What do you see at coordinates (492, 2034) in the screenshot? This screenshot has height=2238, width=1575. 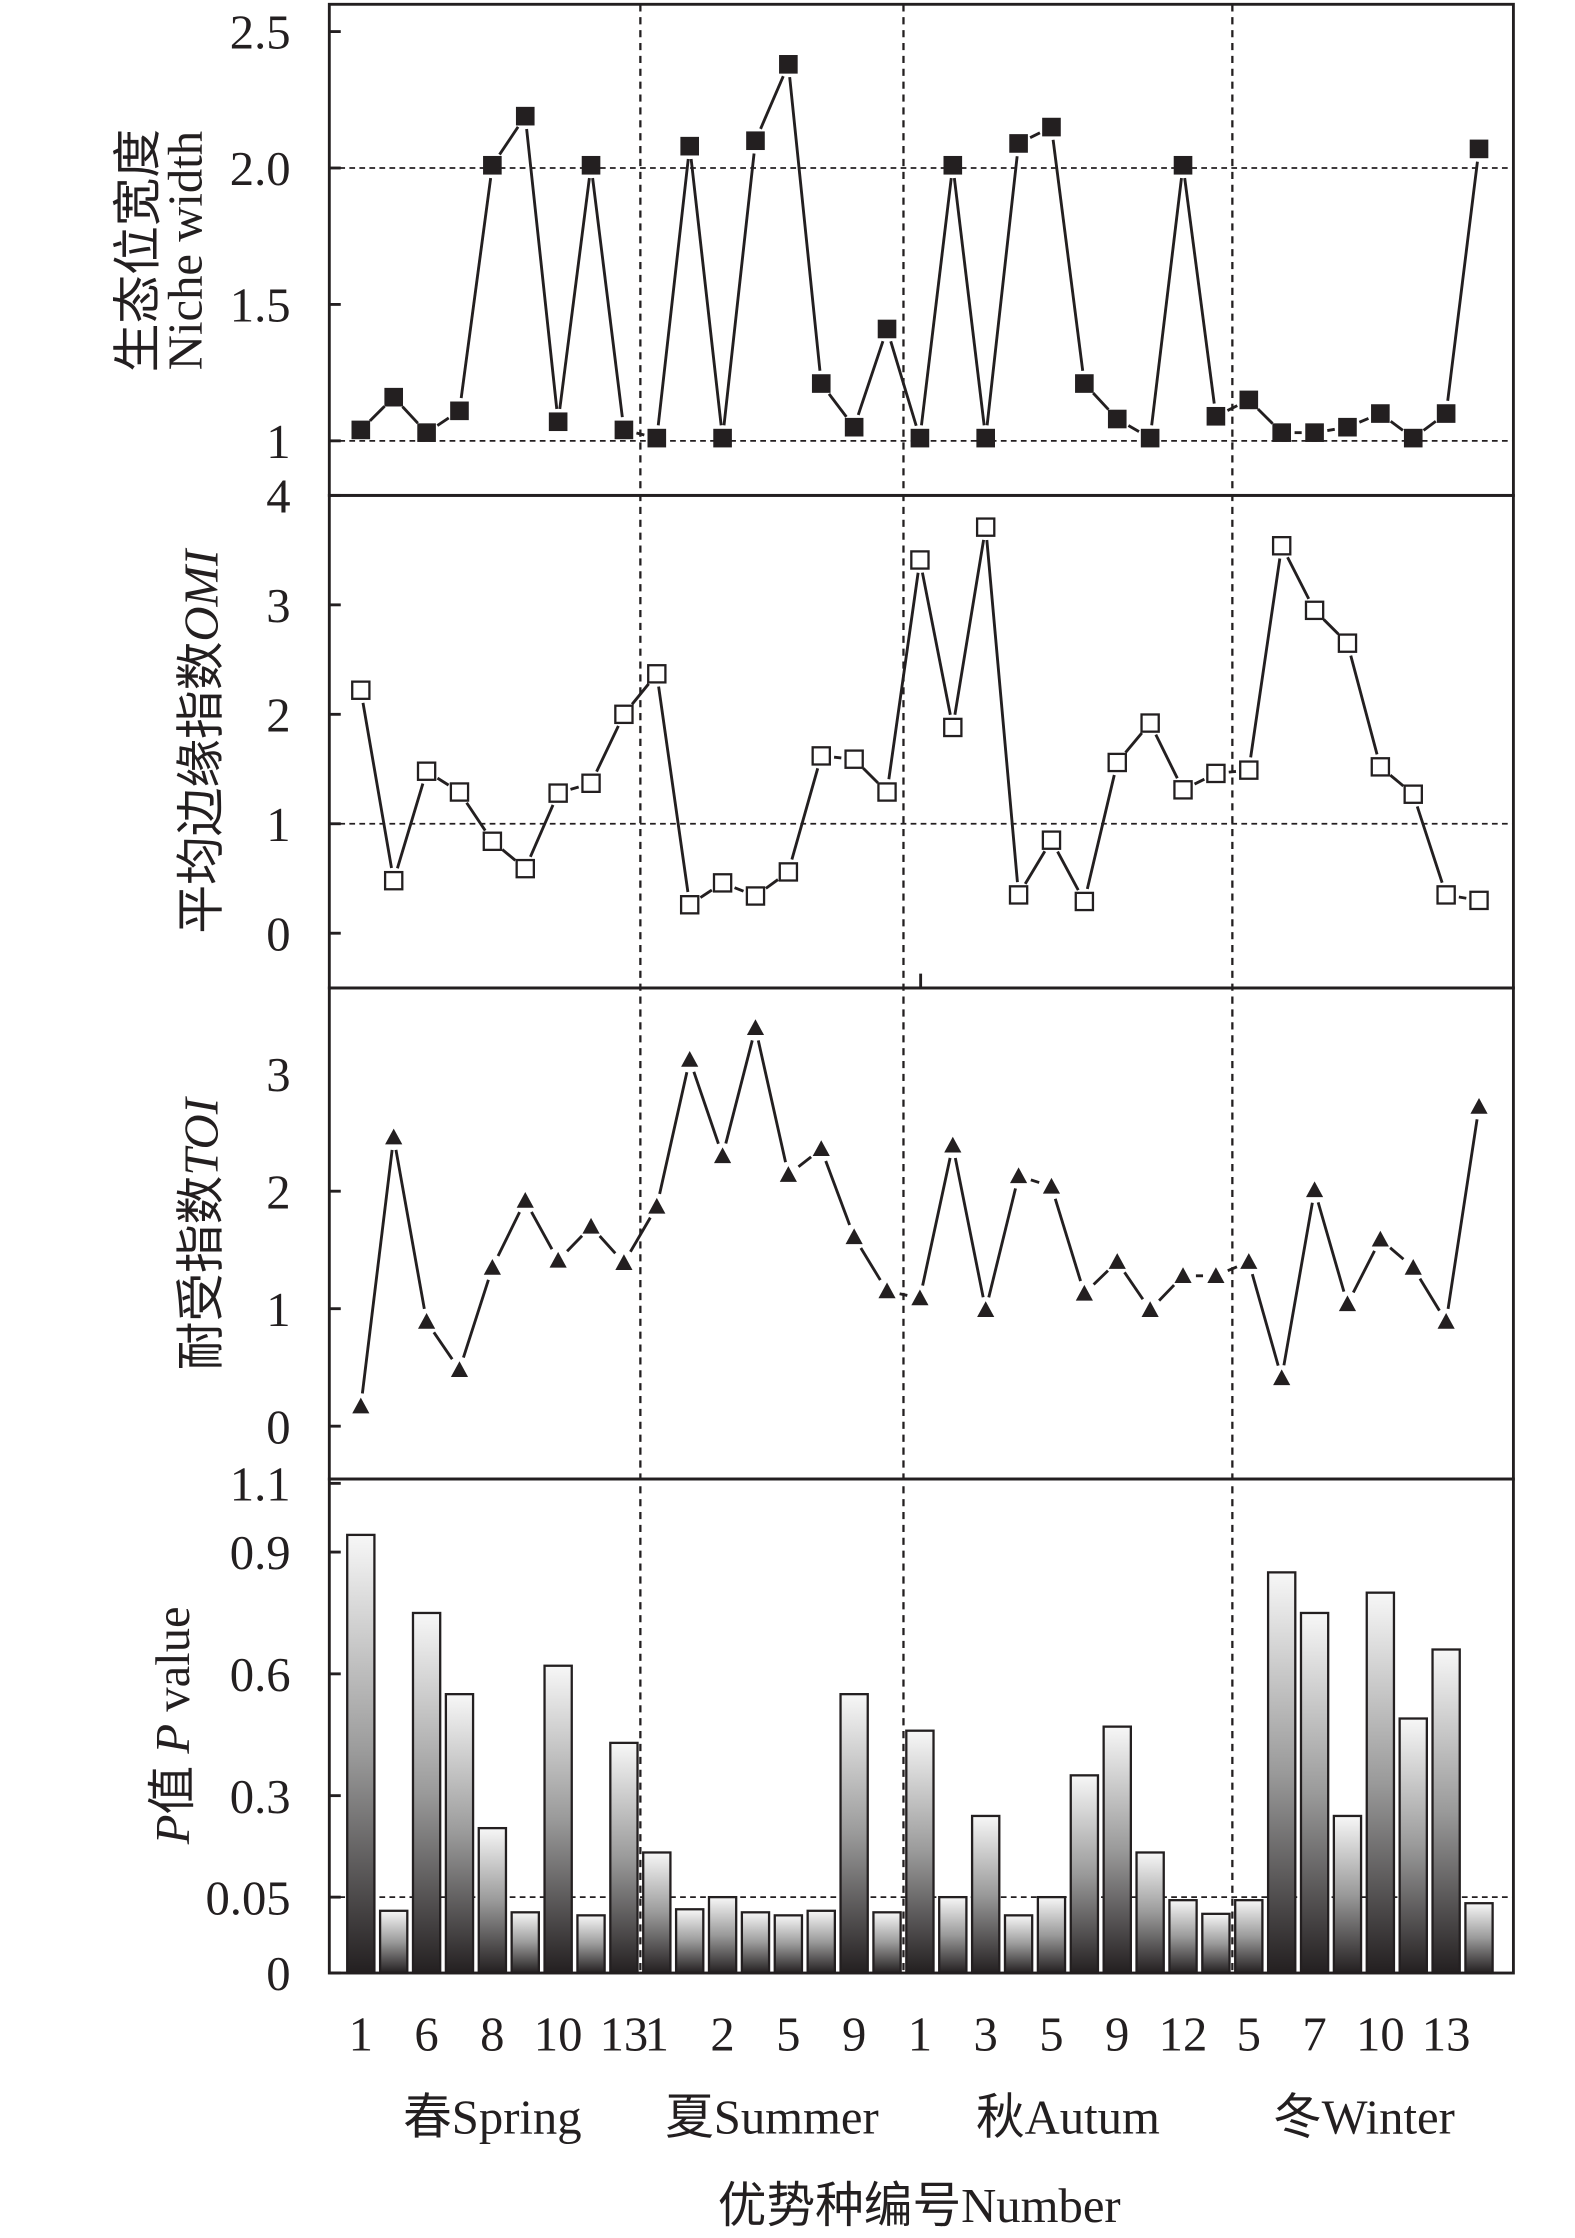 I see `x-tick-label: 8` at bounding box center [492, 2034].